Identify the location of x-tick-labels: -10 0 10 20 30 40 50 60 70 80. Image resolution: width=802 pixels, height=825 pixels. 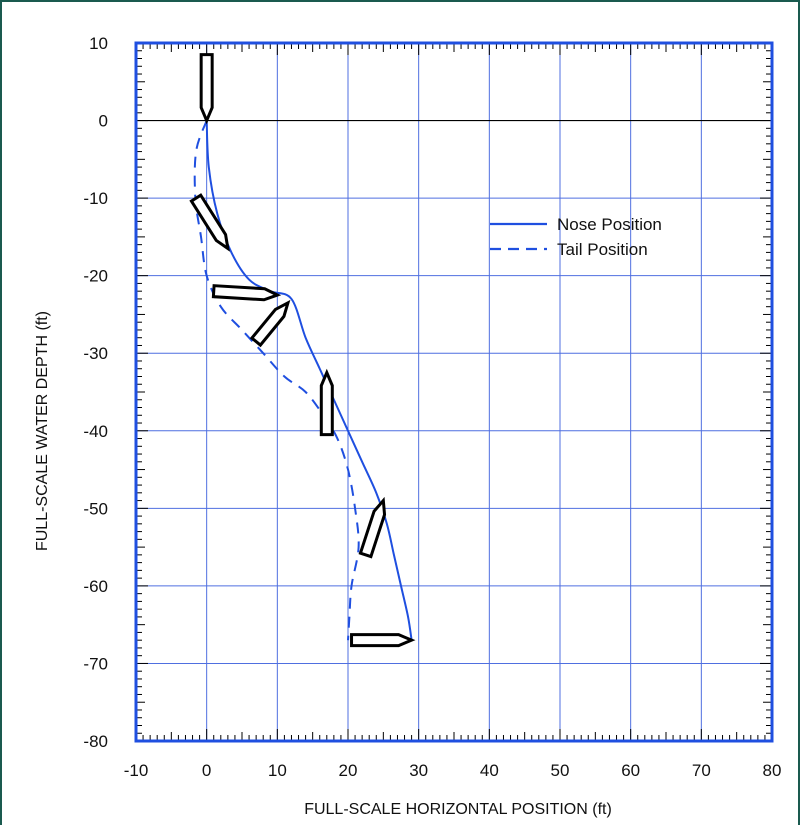
(453, 770).